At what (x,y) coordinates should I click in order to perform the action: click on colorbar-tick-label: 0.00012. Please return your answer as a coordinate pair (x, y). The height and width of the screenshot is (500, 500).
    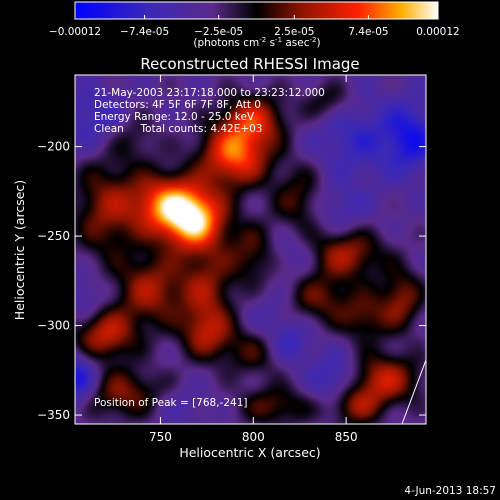
    Looking at the image, I should click on (437, 32).